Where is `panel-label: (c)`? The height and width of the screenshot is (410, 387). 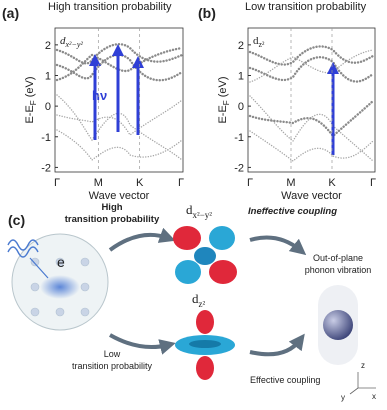 panel-label: (c) is located at coordinates (16, 220).